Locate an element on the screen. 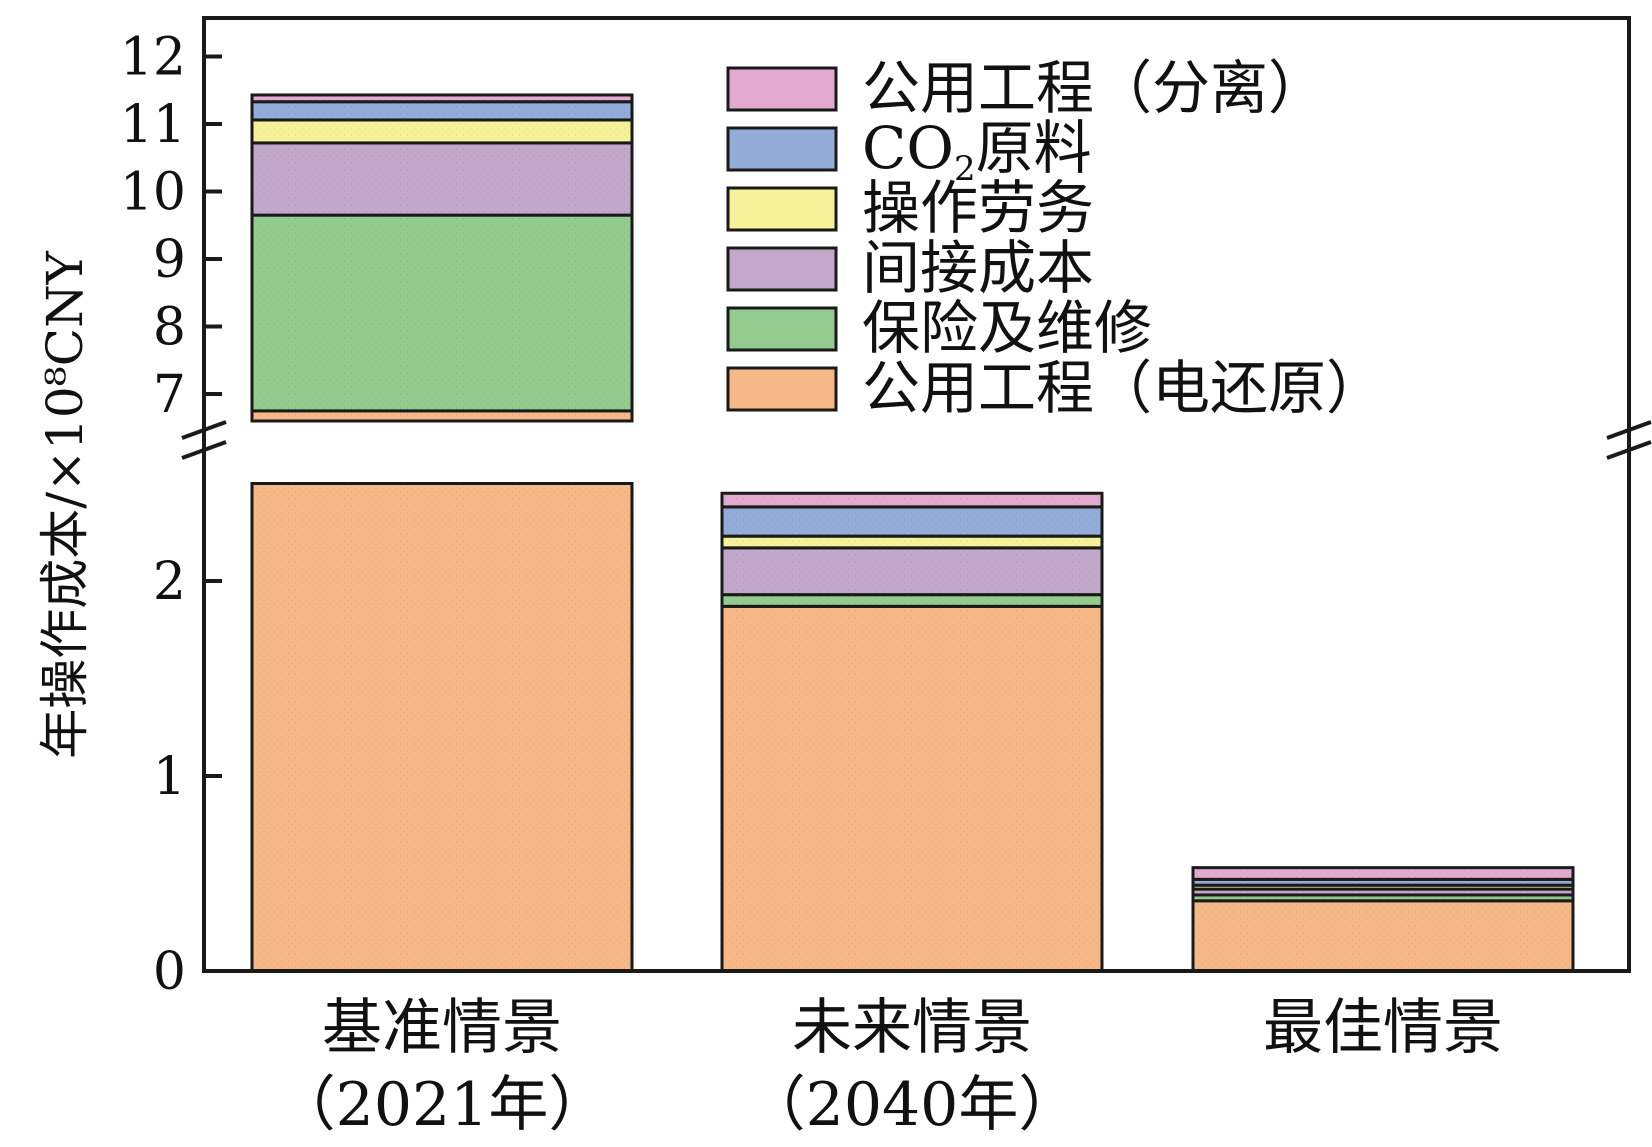  bar-segment-2-5-texture is located at coordinates (1383, 873).